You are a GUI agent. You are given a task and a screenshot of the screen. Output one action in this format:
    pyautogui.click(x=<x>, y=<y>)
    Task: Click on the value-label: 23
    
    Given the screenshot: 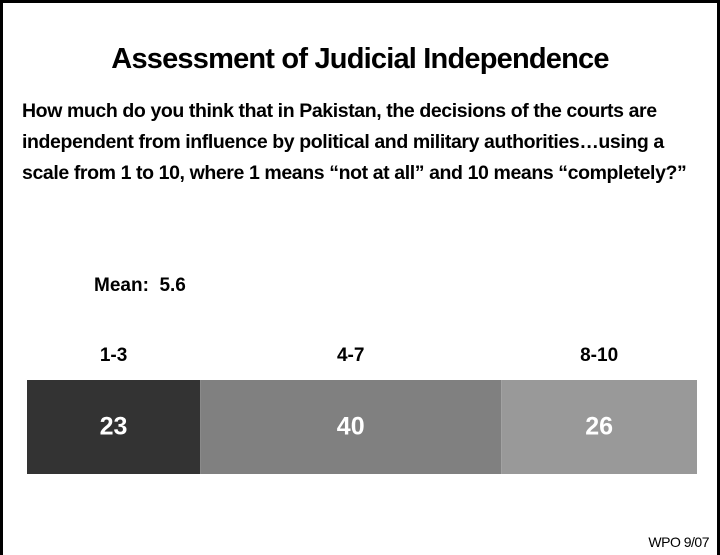 What is the action you would take?
    pyautogui.click(x=114, y=427)
    